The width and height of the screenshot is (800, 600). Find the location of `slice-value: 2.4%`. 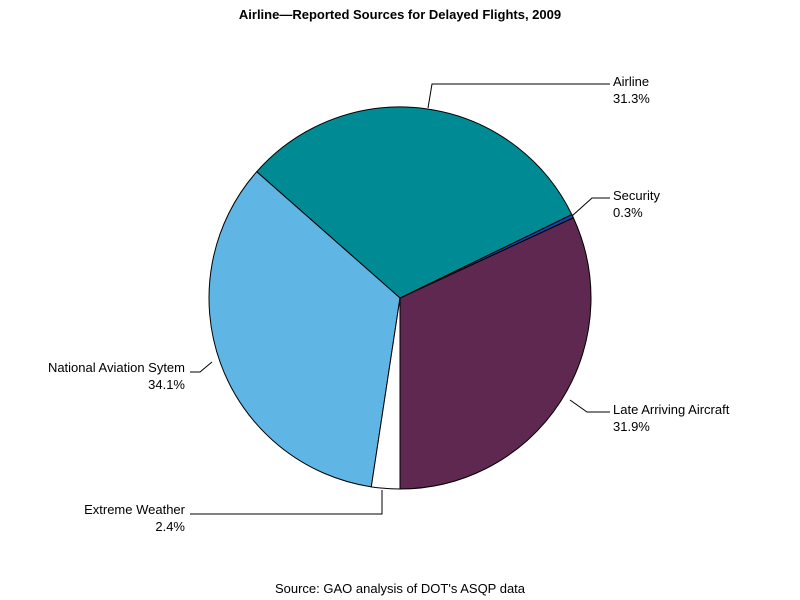

slice-value: 2.4% is located at coordinates (170, 526).